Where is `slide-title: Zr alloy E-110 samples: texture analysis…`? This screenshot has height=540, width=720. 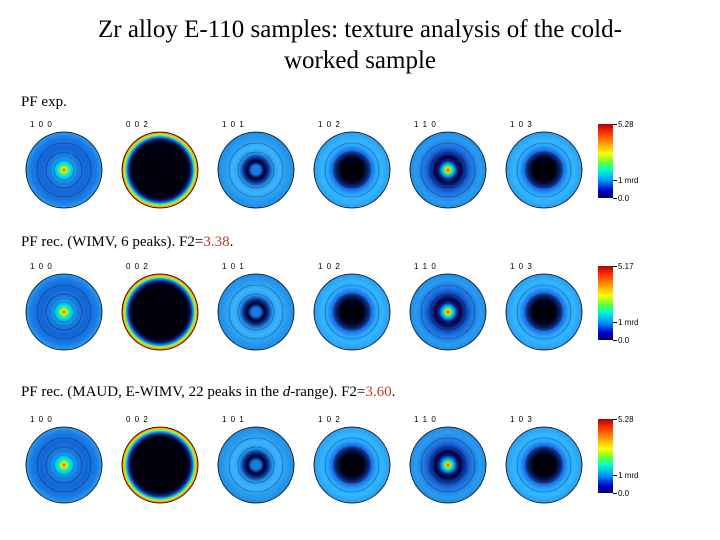 slide-title: Zr alloy E-110 samples: texture analysis… is located at coordinates (360, 45).